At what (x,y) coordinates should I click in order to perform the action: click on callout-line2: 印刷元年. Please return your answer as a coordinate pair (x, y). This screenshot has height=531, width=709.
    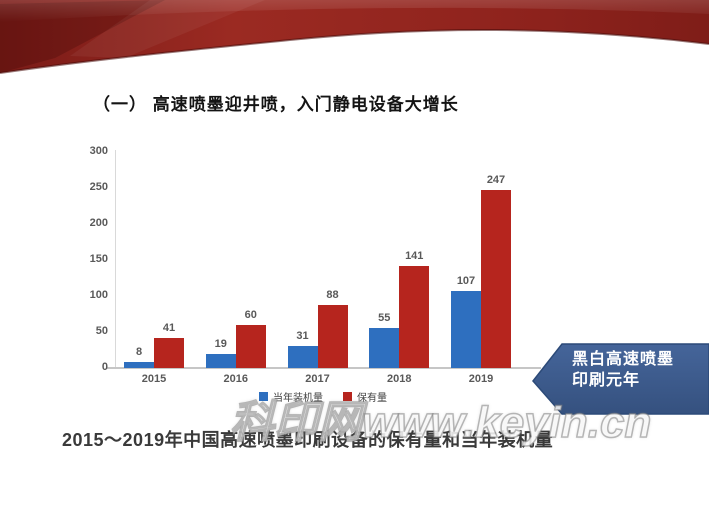
    Looking at the image, I should click on (606, 380).